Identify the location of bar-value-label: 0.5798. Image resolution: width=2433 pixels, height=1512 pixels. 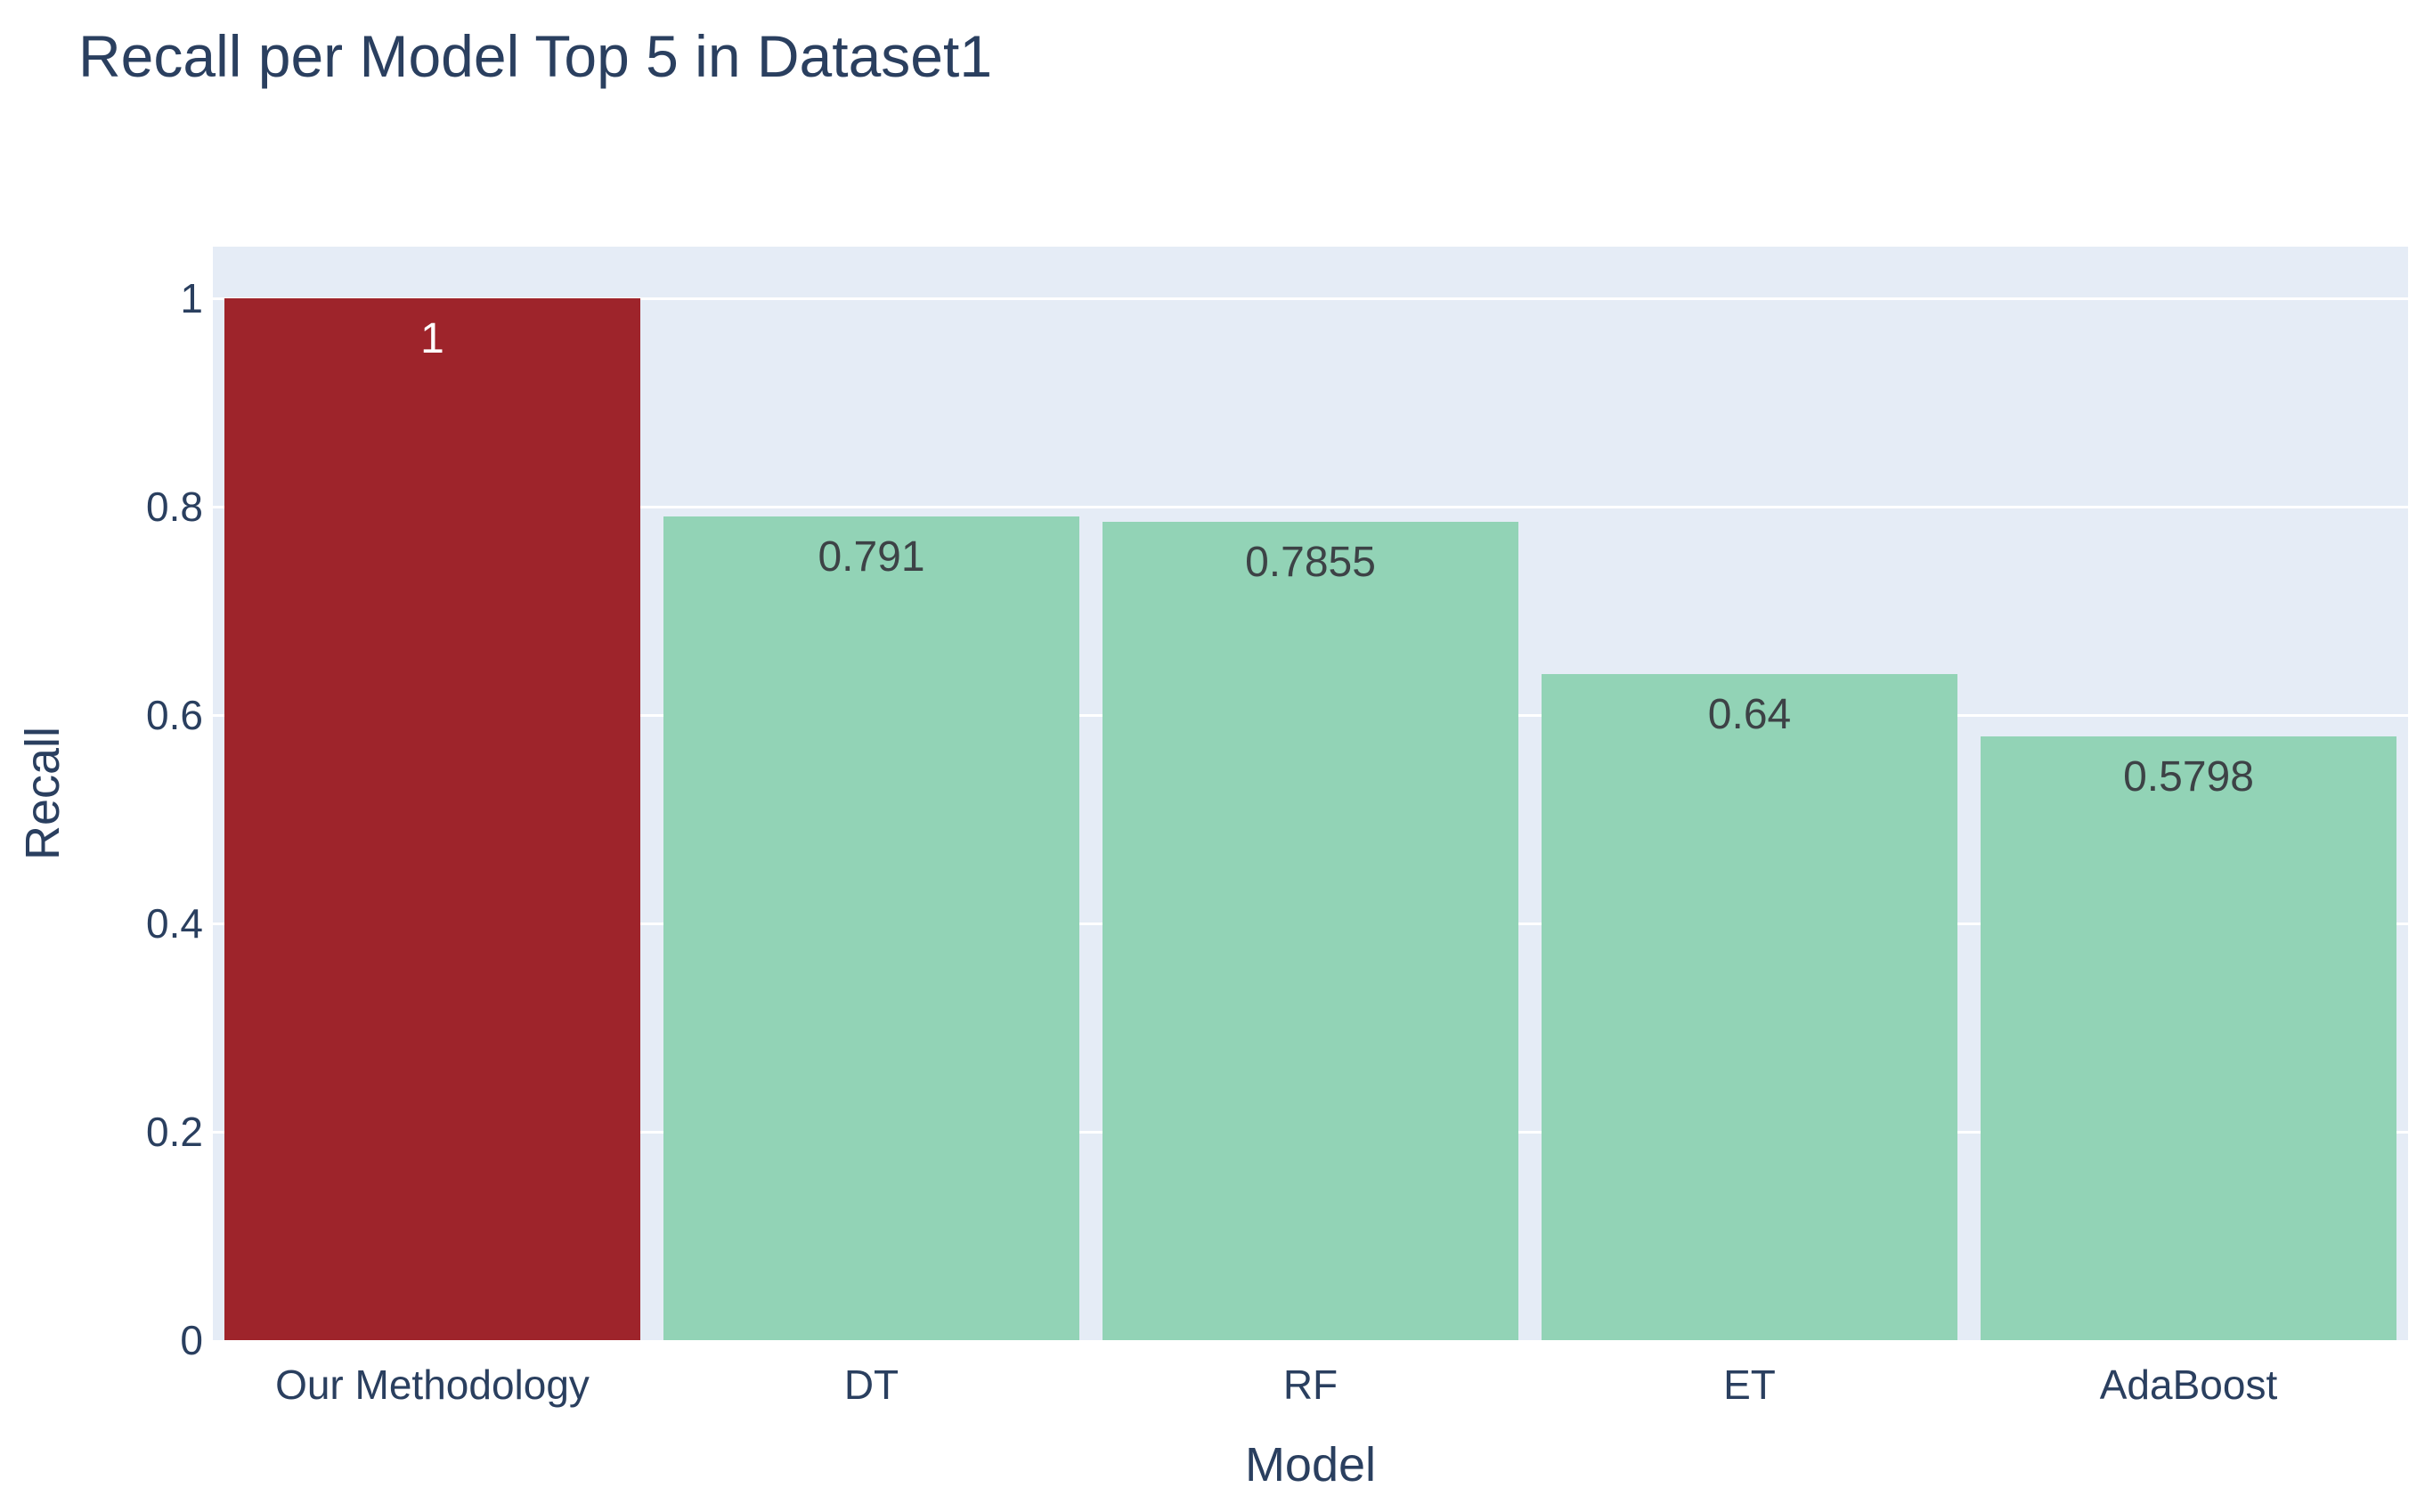
(2189, 776).